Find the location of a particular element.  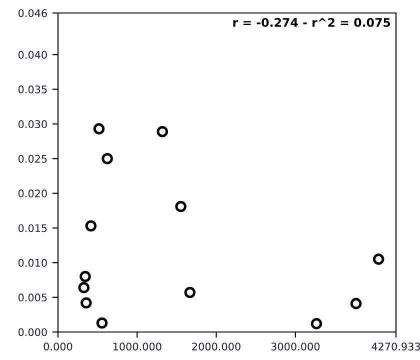

y-tick-label: 0.005 is located at coordinates (32, 298).